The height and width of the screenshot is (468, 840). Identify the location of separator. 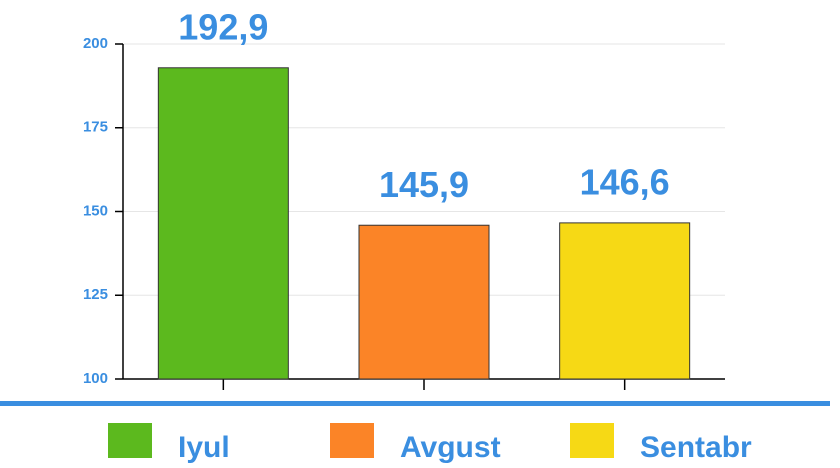
(415, 403).